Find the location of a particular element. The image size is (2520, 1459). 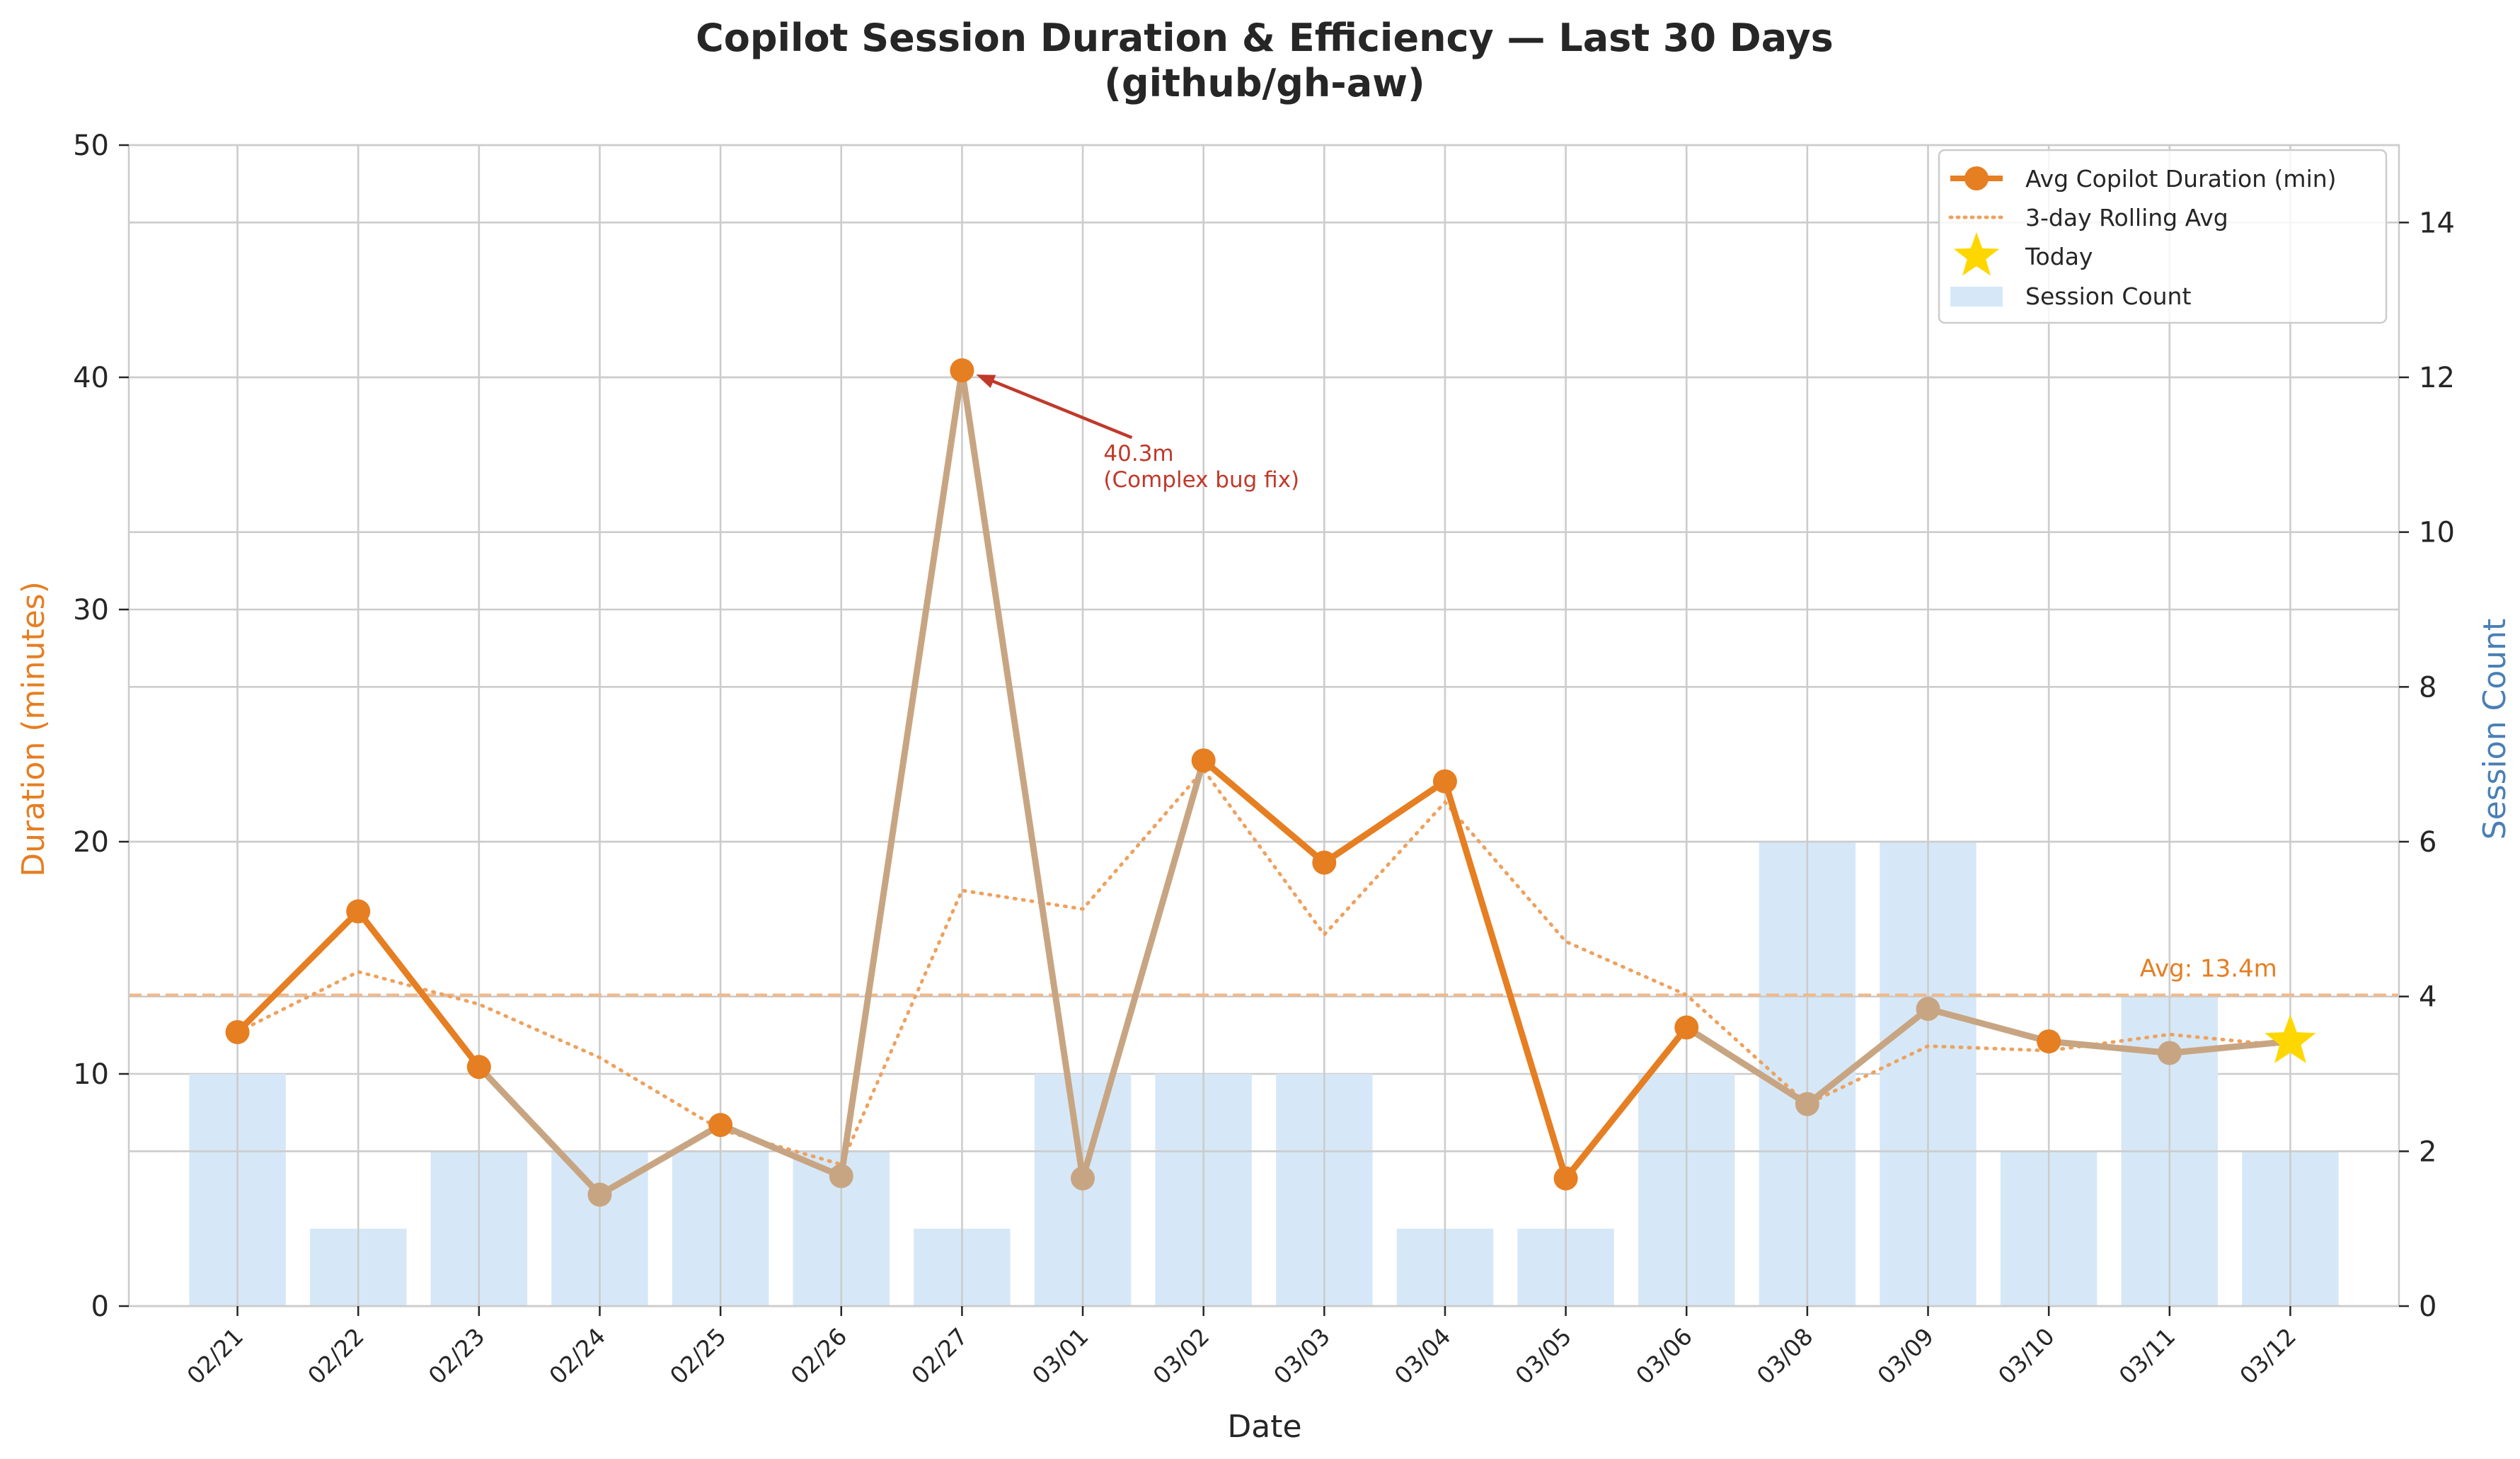

legend-box is located at coordinates (2163, 236).